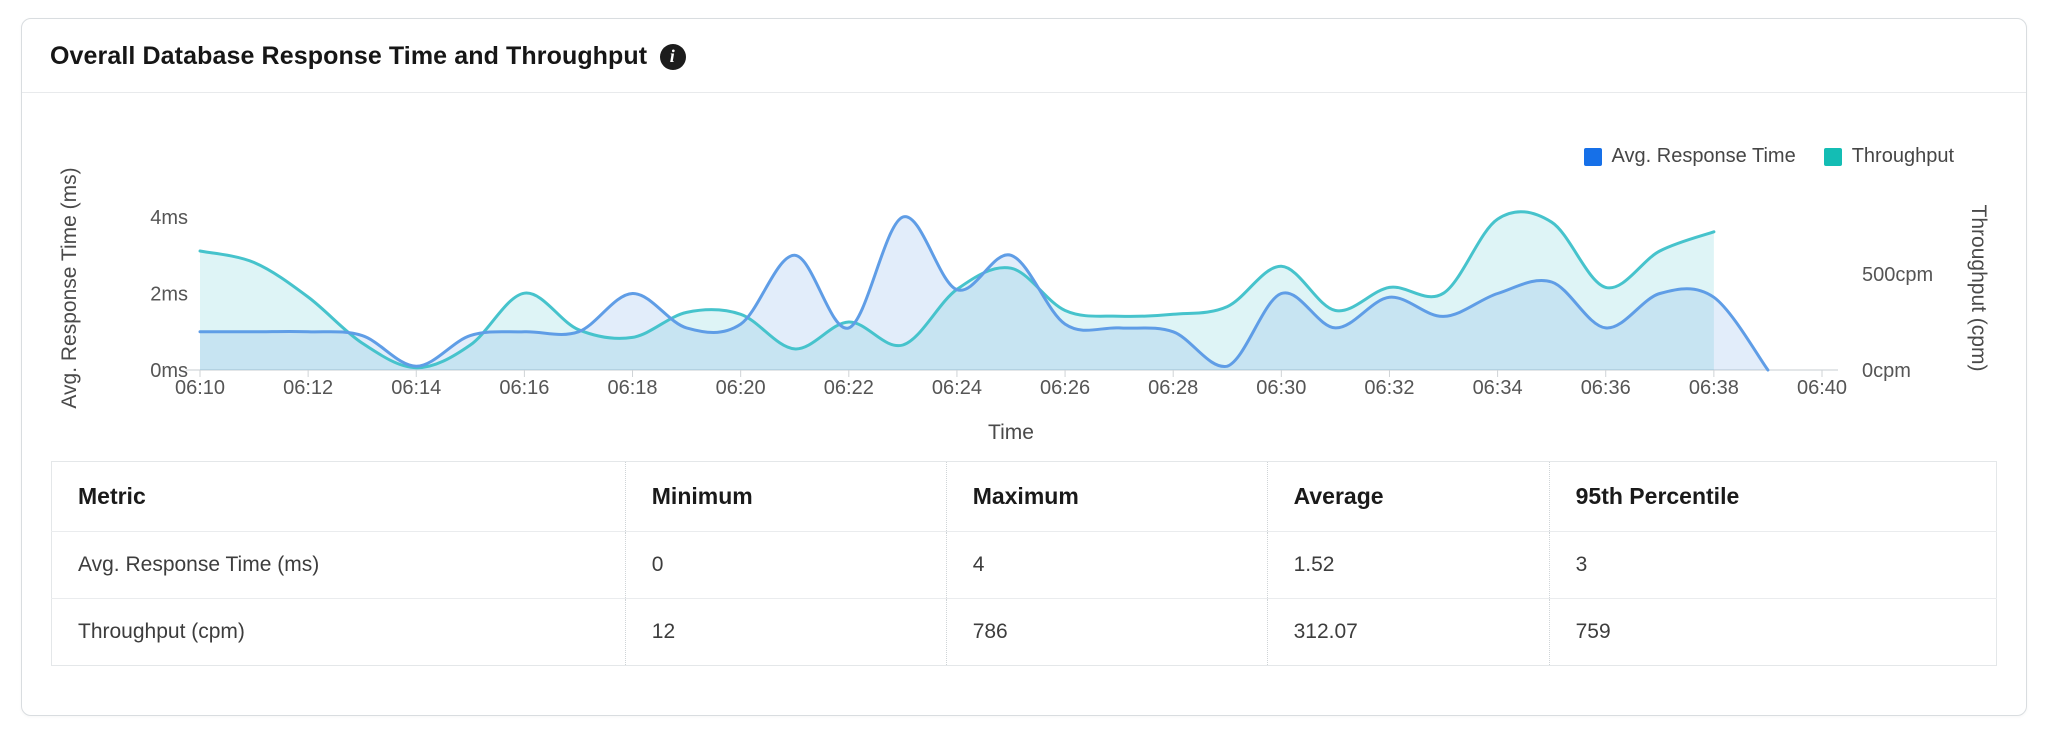  Describe the element at coordinates (1772, 565) in the screenshot. I see `value-cell: 3` at that location.